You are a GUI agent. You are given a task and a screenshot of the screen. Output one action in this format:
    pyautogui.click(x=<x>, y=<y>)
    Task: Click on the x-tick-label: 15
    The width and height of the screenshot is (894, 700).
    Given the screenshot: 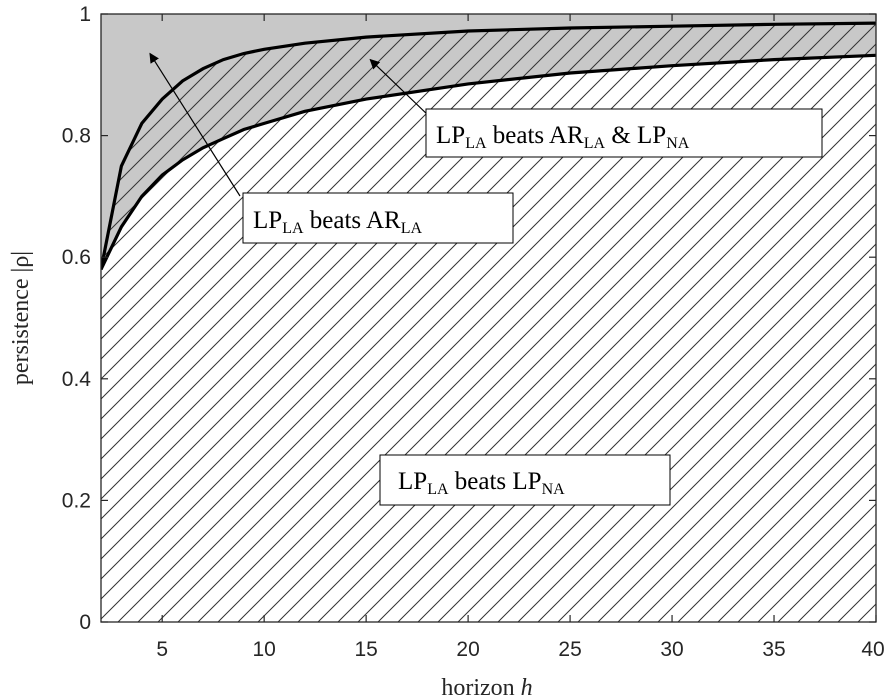 What is the action you would take?
    pyautogui.click(x=365, y=649)
    